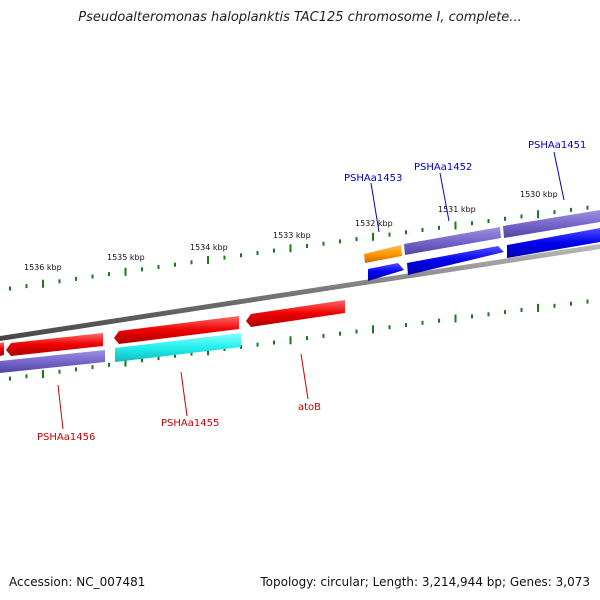  I want to click on forward-gene-track, so click(482, 245).